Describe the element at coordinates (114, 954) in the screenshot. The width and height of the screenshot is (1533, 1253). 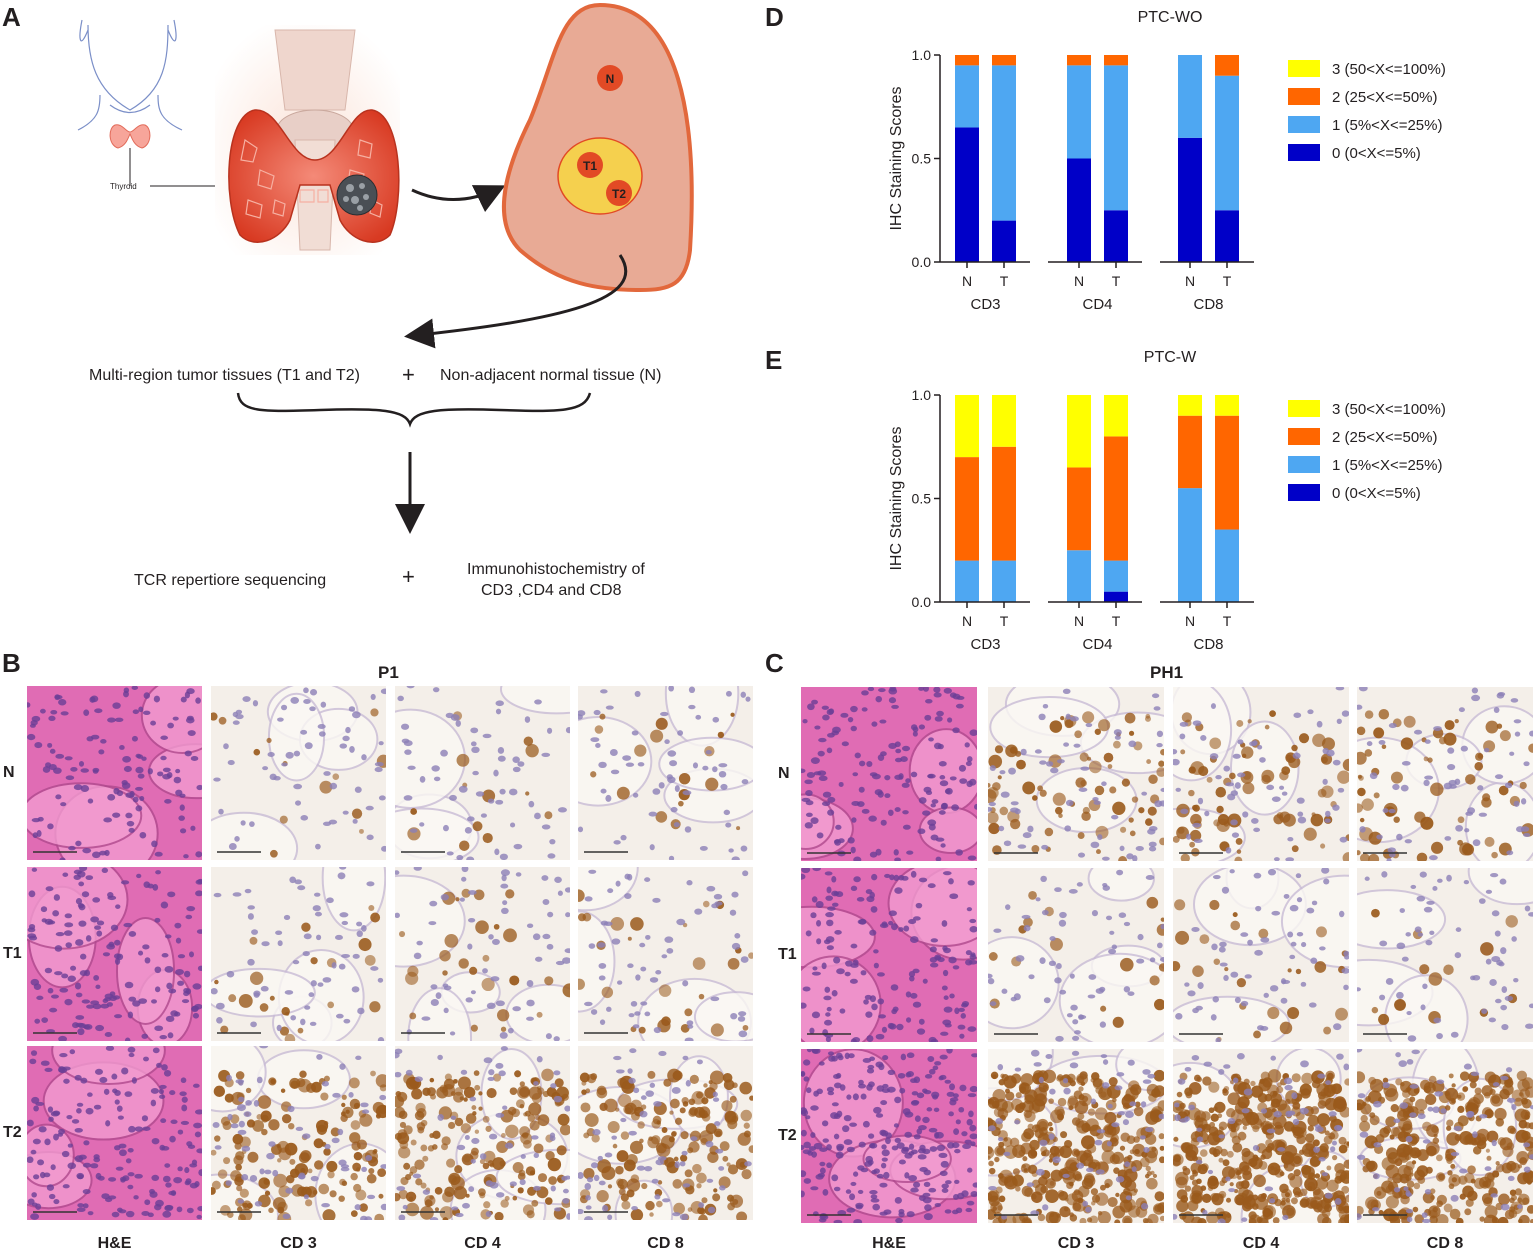
I see `p1-tile-image` at that location.